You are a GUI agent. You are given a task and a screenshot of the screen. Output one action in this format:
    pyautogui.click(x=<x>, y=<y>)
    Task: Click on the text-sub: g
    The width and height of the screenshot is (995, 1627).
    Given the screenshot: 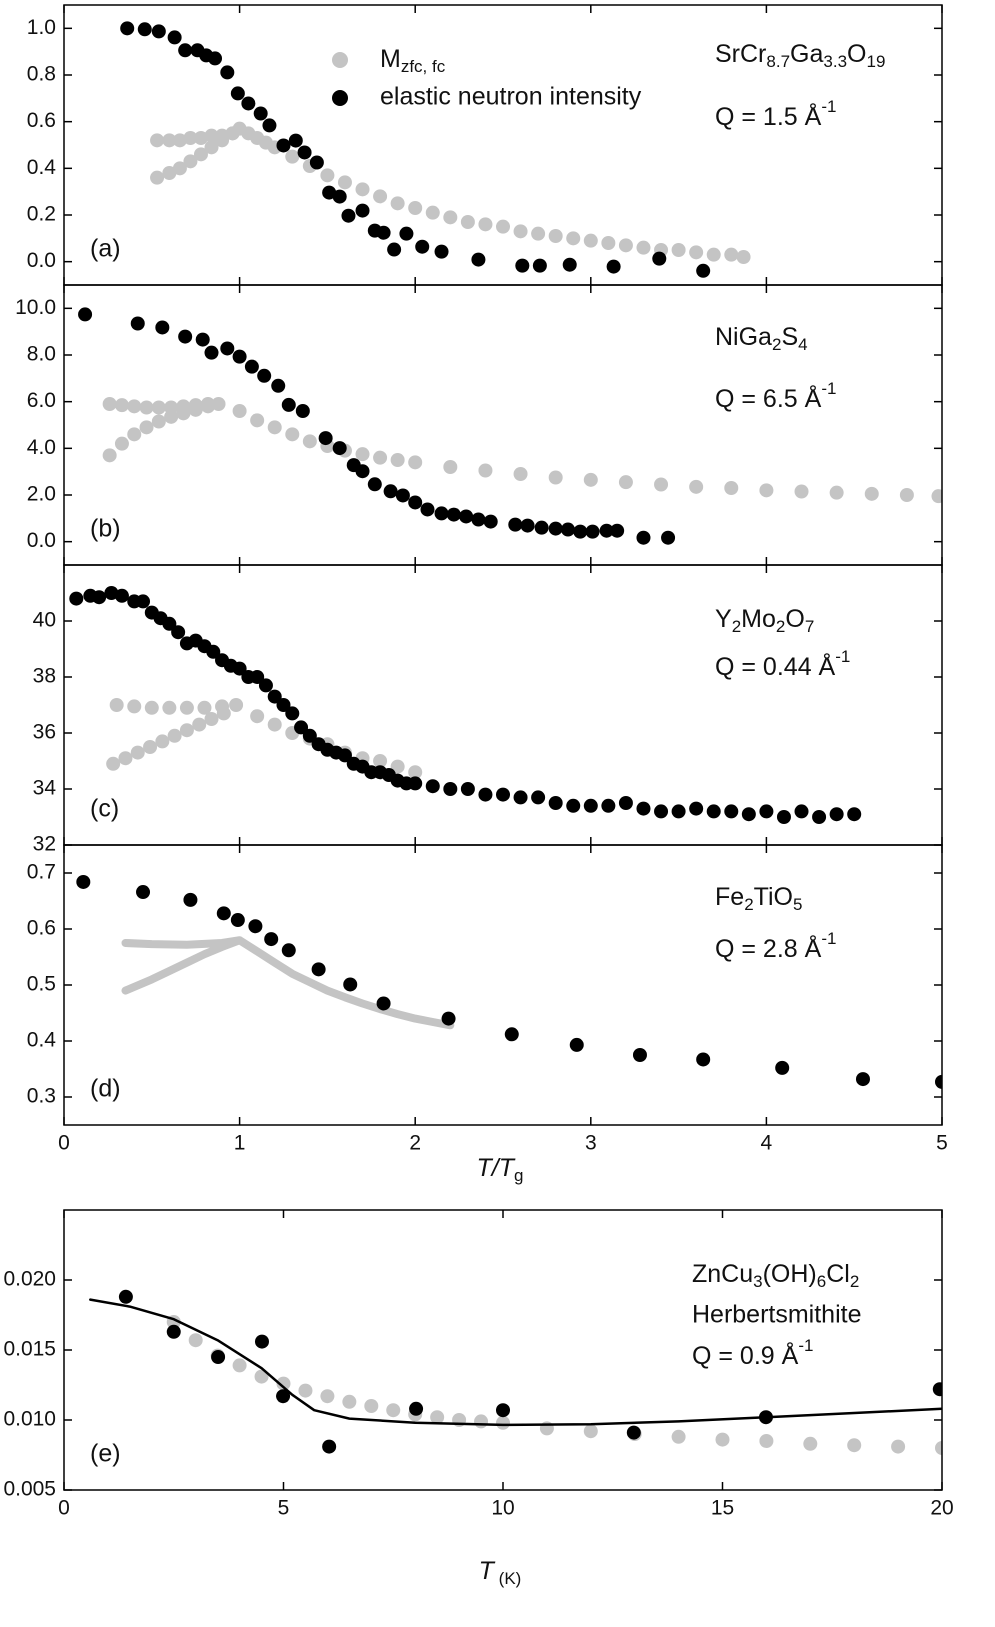 What is the action you would take?
    pyautogui.click(x=518, y=1175)
    